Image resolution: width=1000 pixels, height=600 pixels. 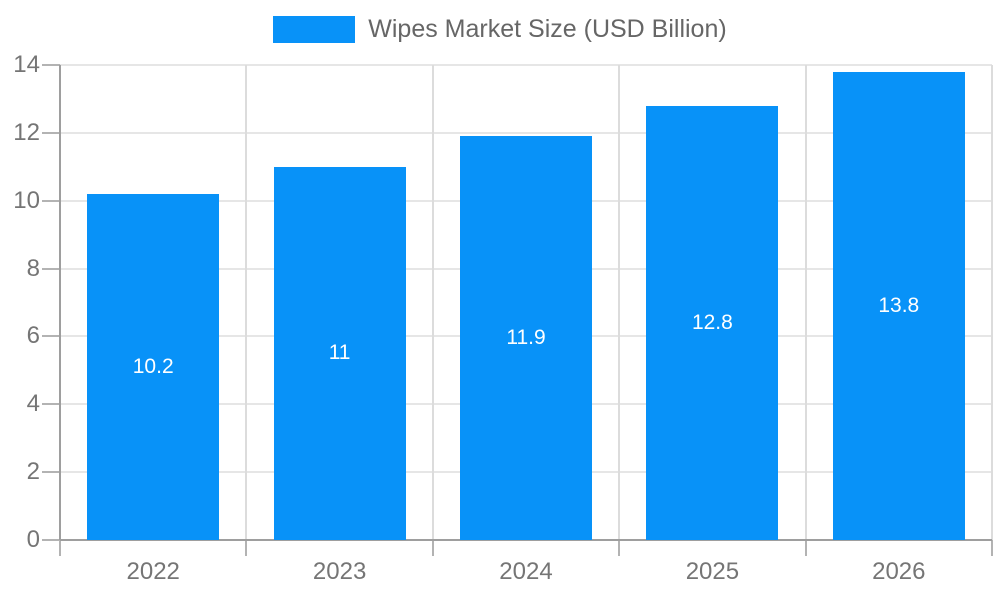 I want to click on legend-item: Wipes Market Size (USD Billion), so click(x=500, y=29).